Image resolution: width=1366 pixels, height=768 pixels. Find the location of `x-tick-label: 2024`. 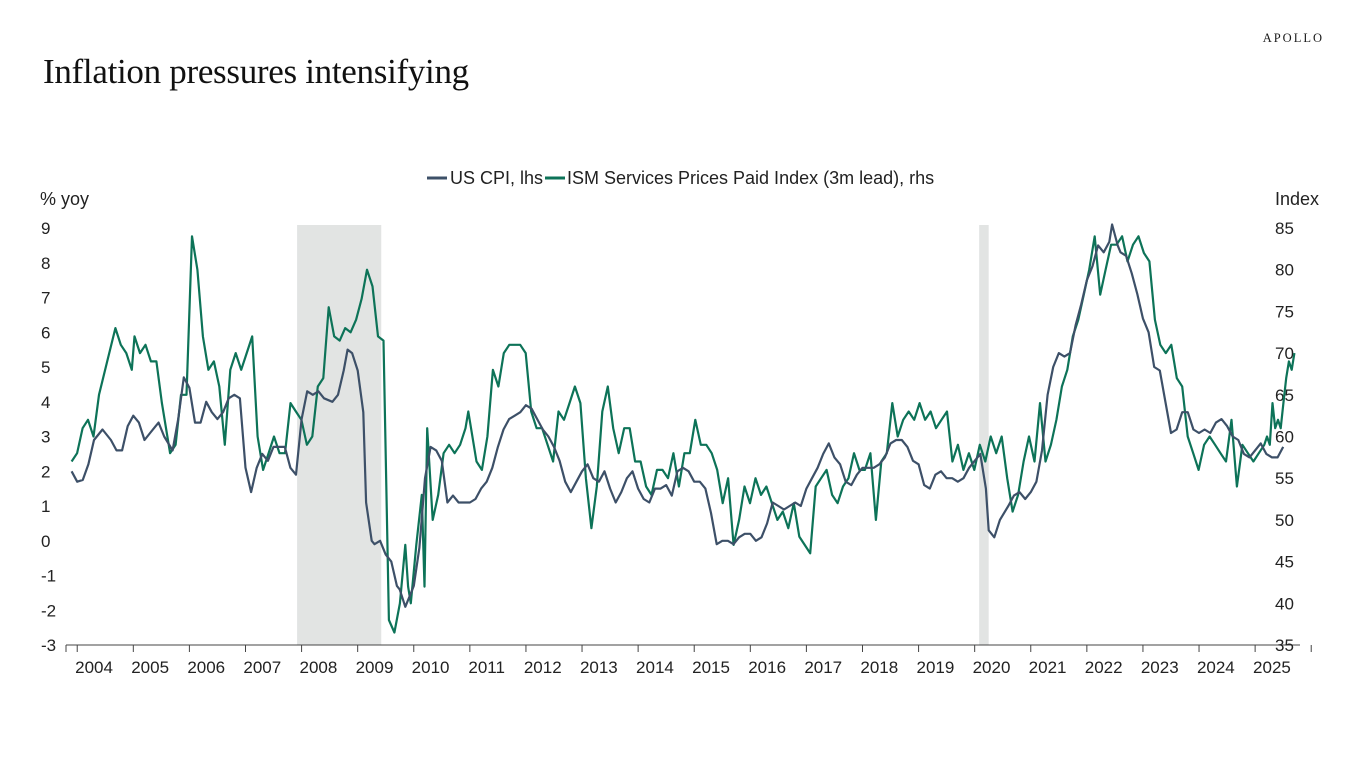

x-tick-label: 2024 is located at coordinates (1216, 667).